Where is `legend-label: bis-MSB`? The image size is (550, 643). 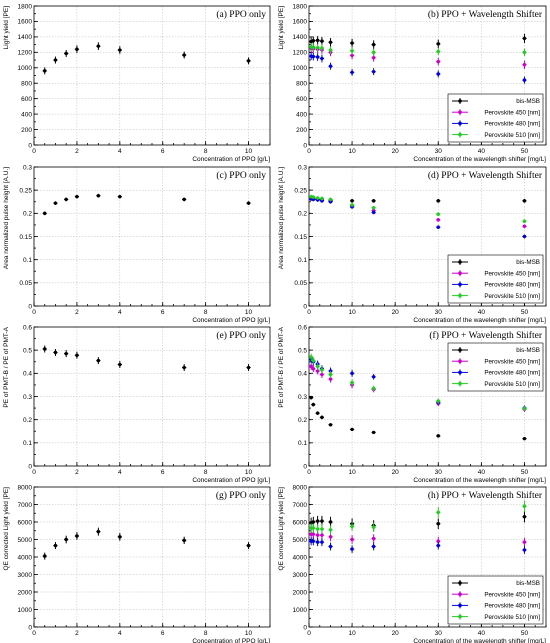
legend-label: bis-MSB is located at coordinates (528, 583).